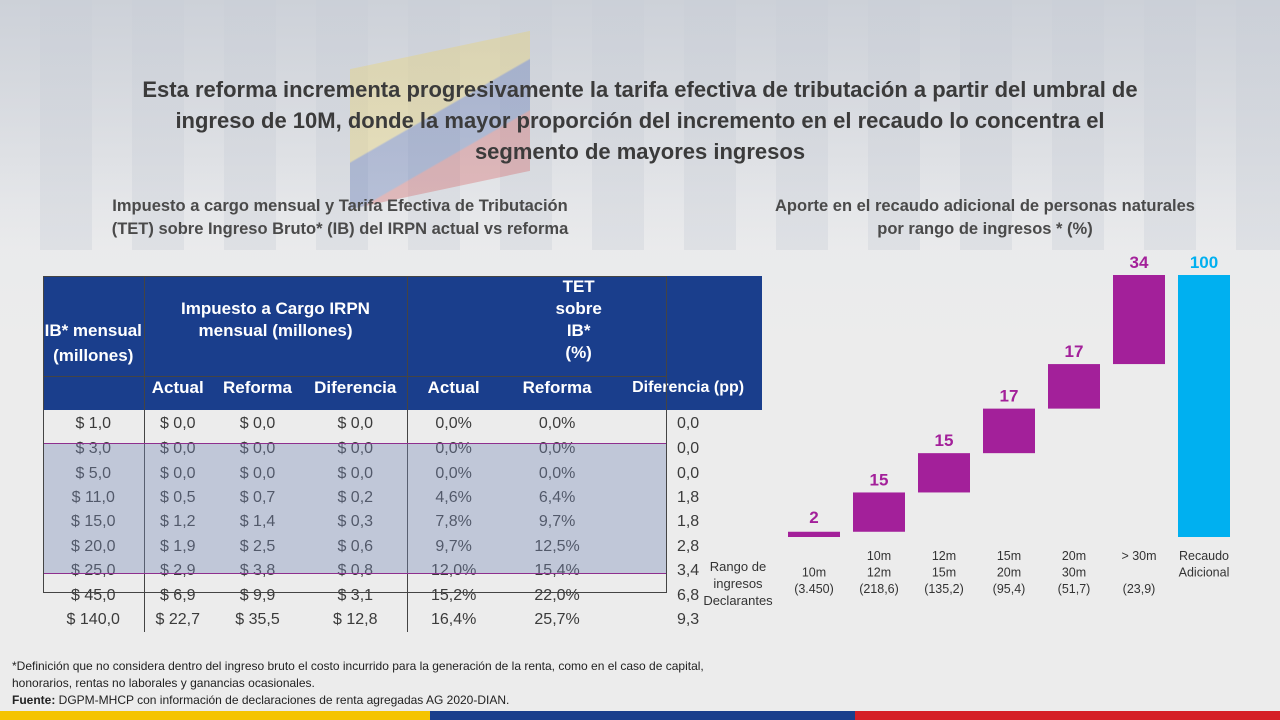 This screenshot has width=1280, height=720. What do you see at coordinates (453, 387) in the screenshot?
I see `header-tet-actual: Actual` at bounding box center [453, 387].